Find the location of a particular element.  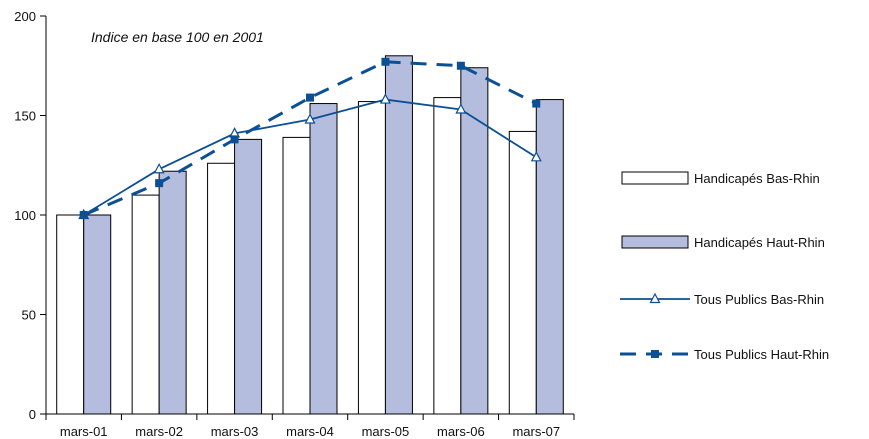

point-Tous Publics Haut-Rhin-mars-03 is located at coordinates (234, 139).